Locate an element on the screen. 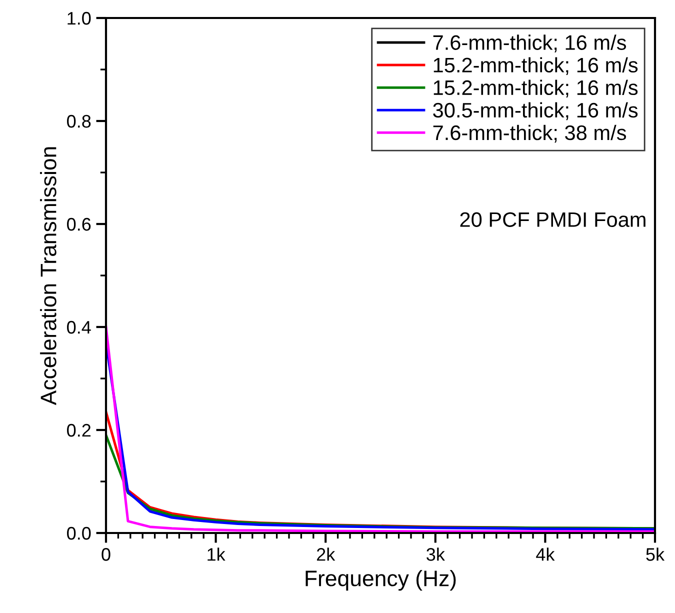 This screenshot has height=613, width=675. x-tick-label: 4k is located at coordinates (545, 554).